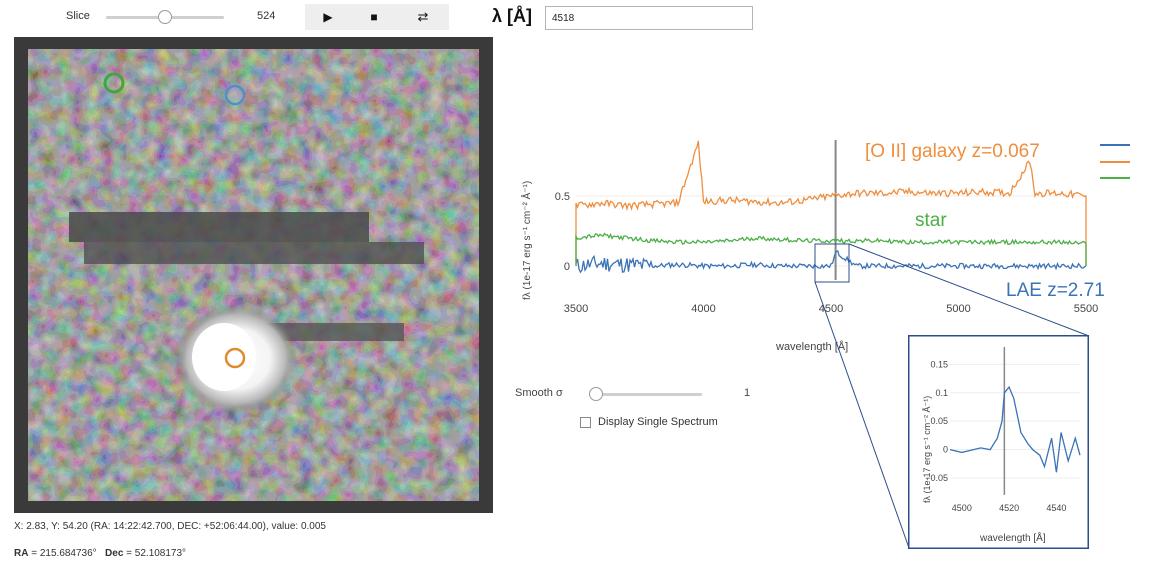  Describe the element at coordinates (100, 553) in the screenshot. I see `ra-dec-readout: RA = 215.684736° Dec = 52.108173°` at that location.